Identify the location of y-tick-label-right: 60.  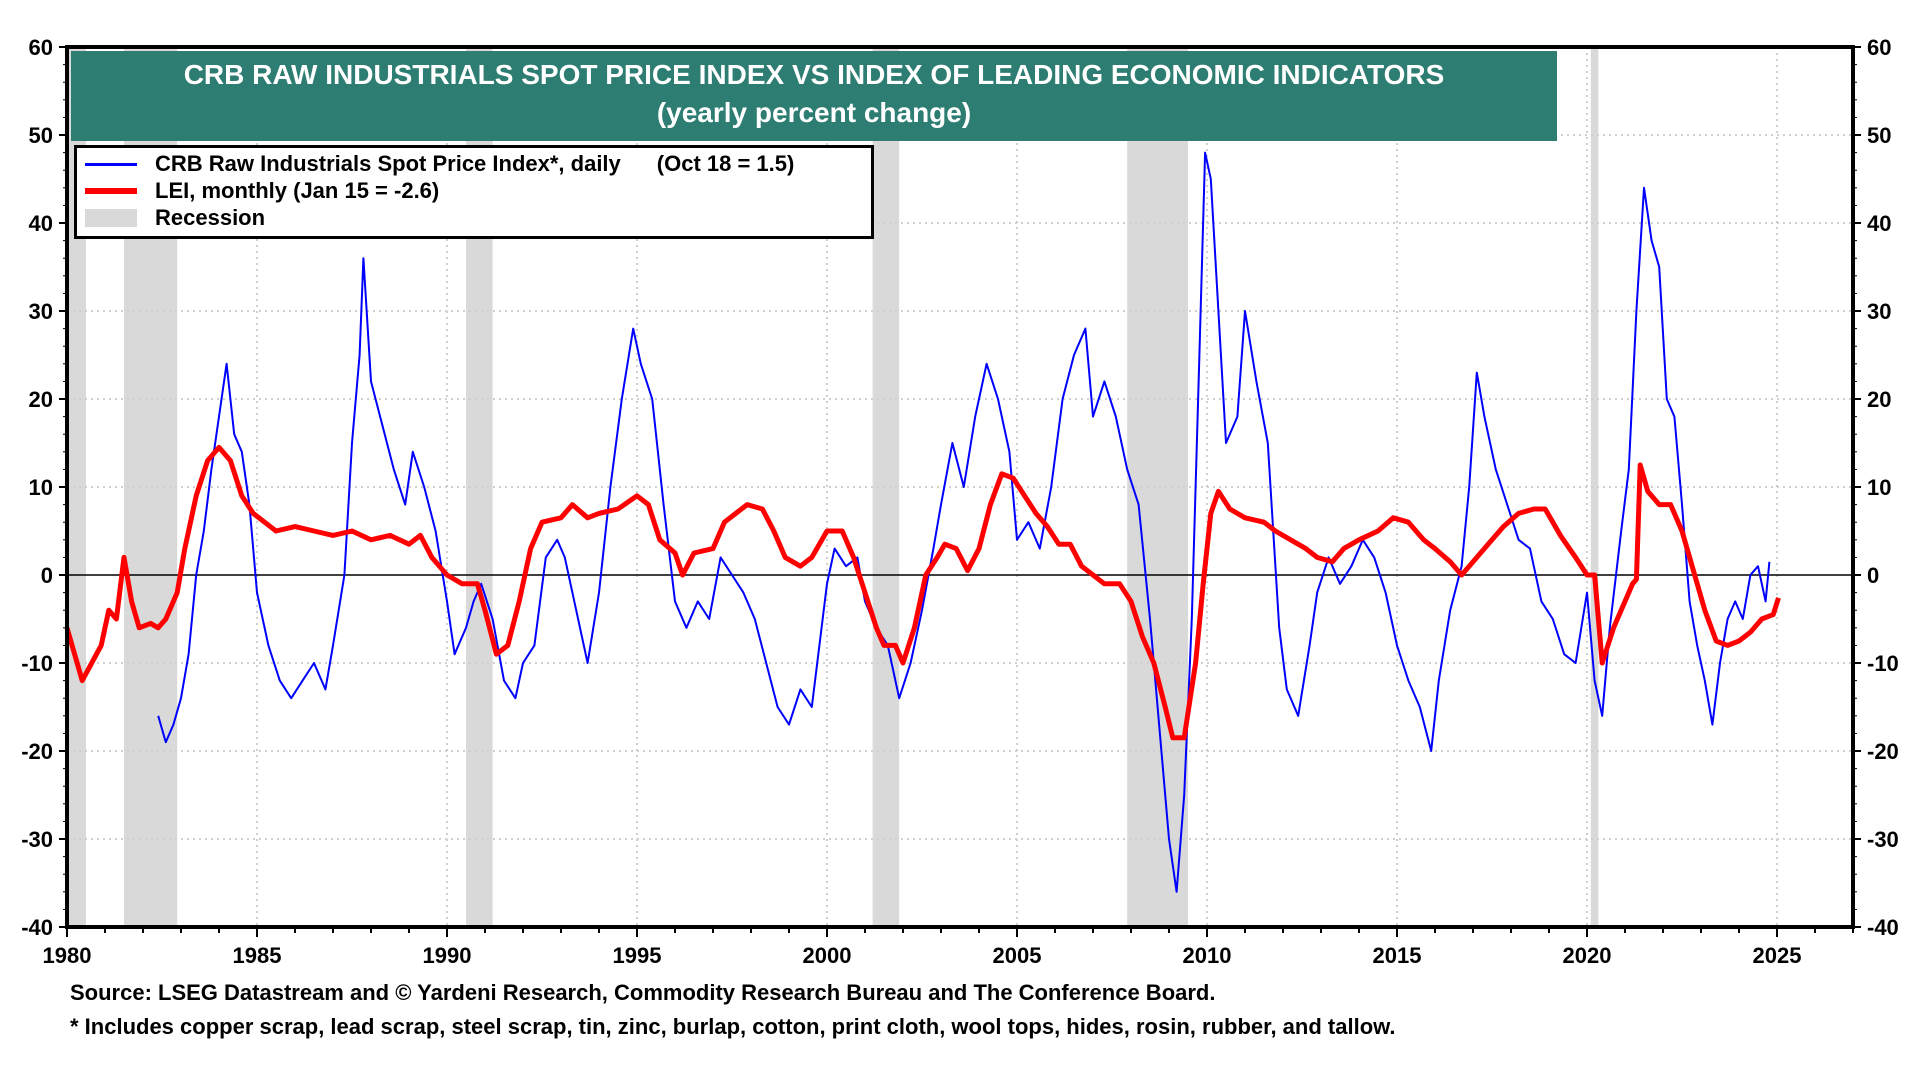
(1879, 47).